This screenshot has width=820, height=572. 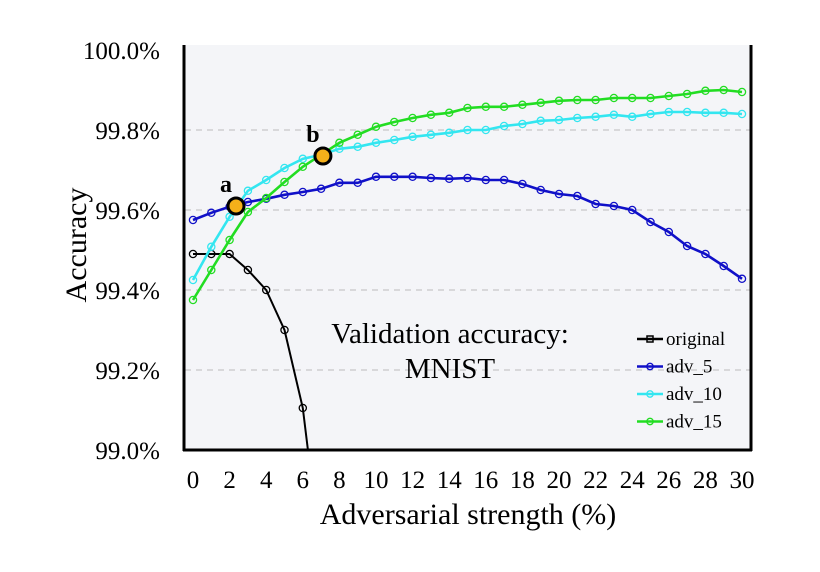 What do you see at coordinates (226, 185) in the screenshot?
I see `highlight-label-a: a` at bounding box center [226, 185].